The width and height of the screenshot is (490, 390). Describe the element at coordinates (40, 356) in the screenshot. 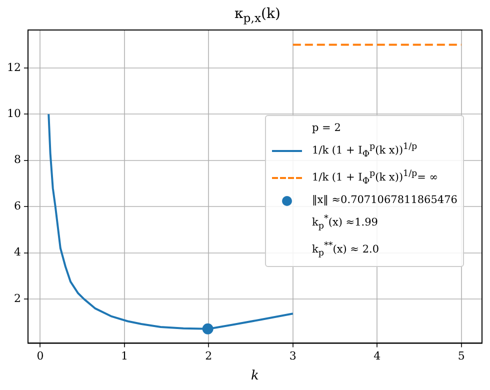

I see `x-tick-label: 0` at that location.